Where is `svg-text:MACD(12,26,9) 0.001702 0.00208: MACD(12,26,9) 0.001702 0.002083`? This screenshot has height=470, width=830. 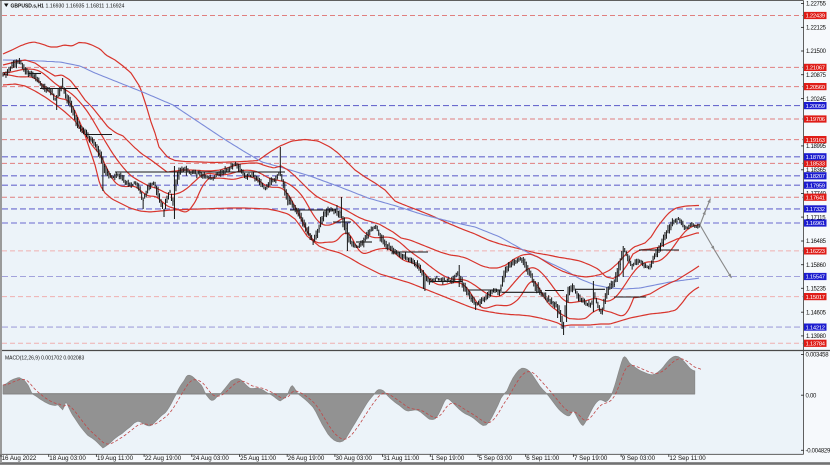
svg-text:MACD(12,26,9) 0.001702 0.00208: MACD(12,26,9) 0.001702 0.002083 is located at coordinates (44, 359).